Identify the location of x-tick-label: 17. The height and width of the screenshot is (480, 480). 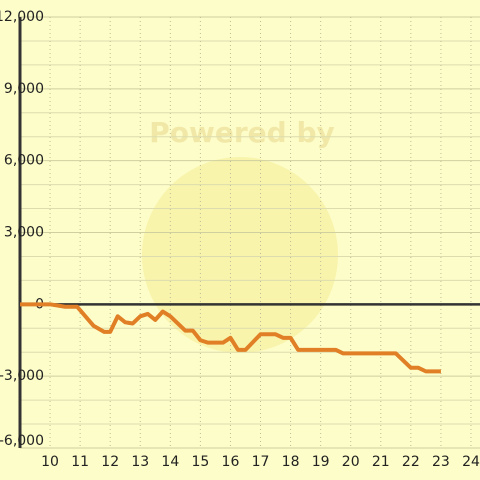
(261, 462).